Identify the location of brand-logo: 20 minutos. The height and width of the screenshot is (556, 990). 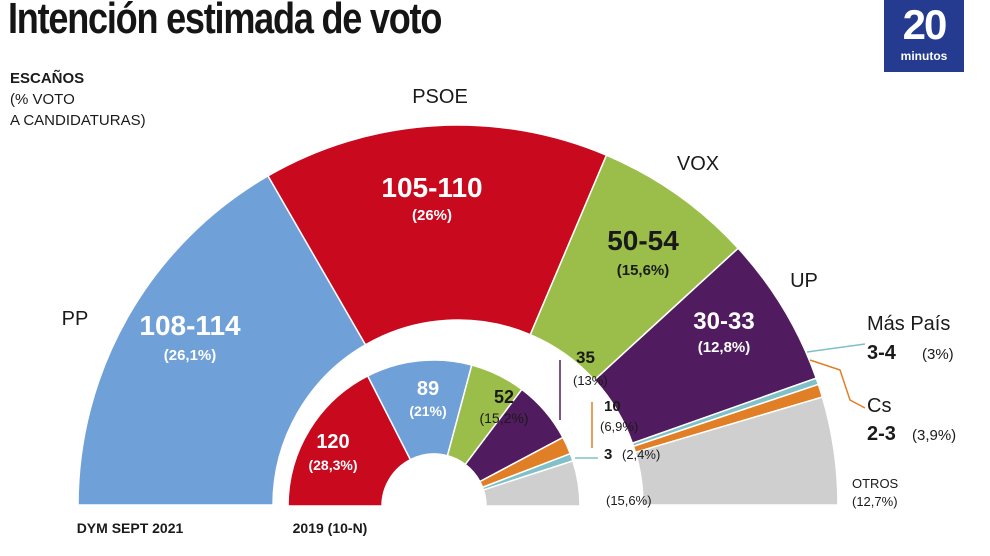
(924, 36).